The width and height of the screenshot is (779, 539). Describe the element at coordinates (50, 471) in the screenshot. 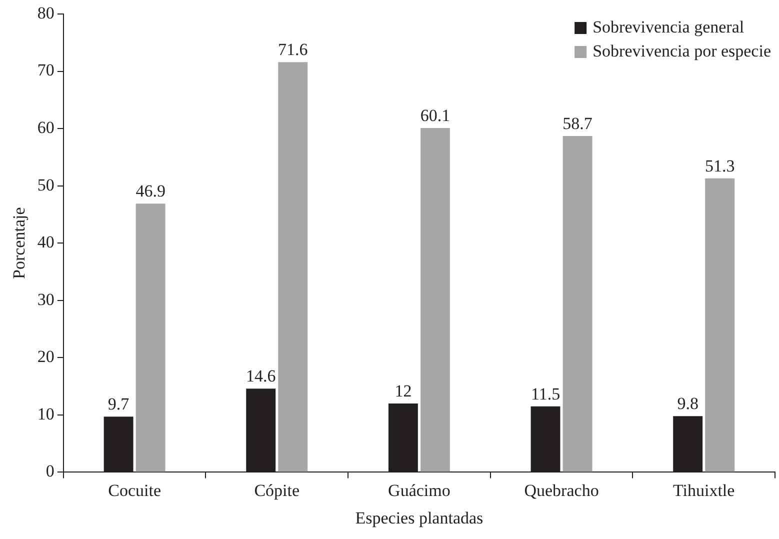

I see `y-tick-label: 0` at that location.